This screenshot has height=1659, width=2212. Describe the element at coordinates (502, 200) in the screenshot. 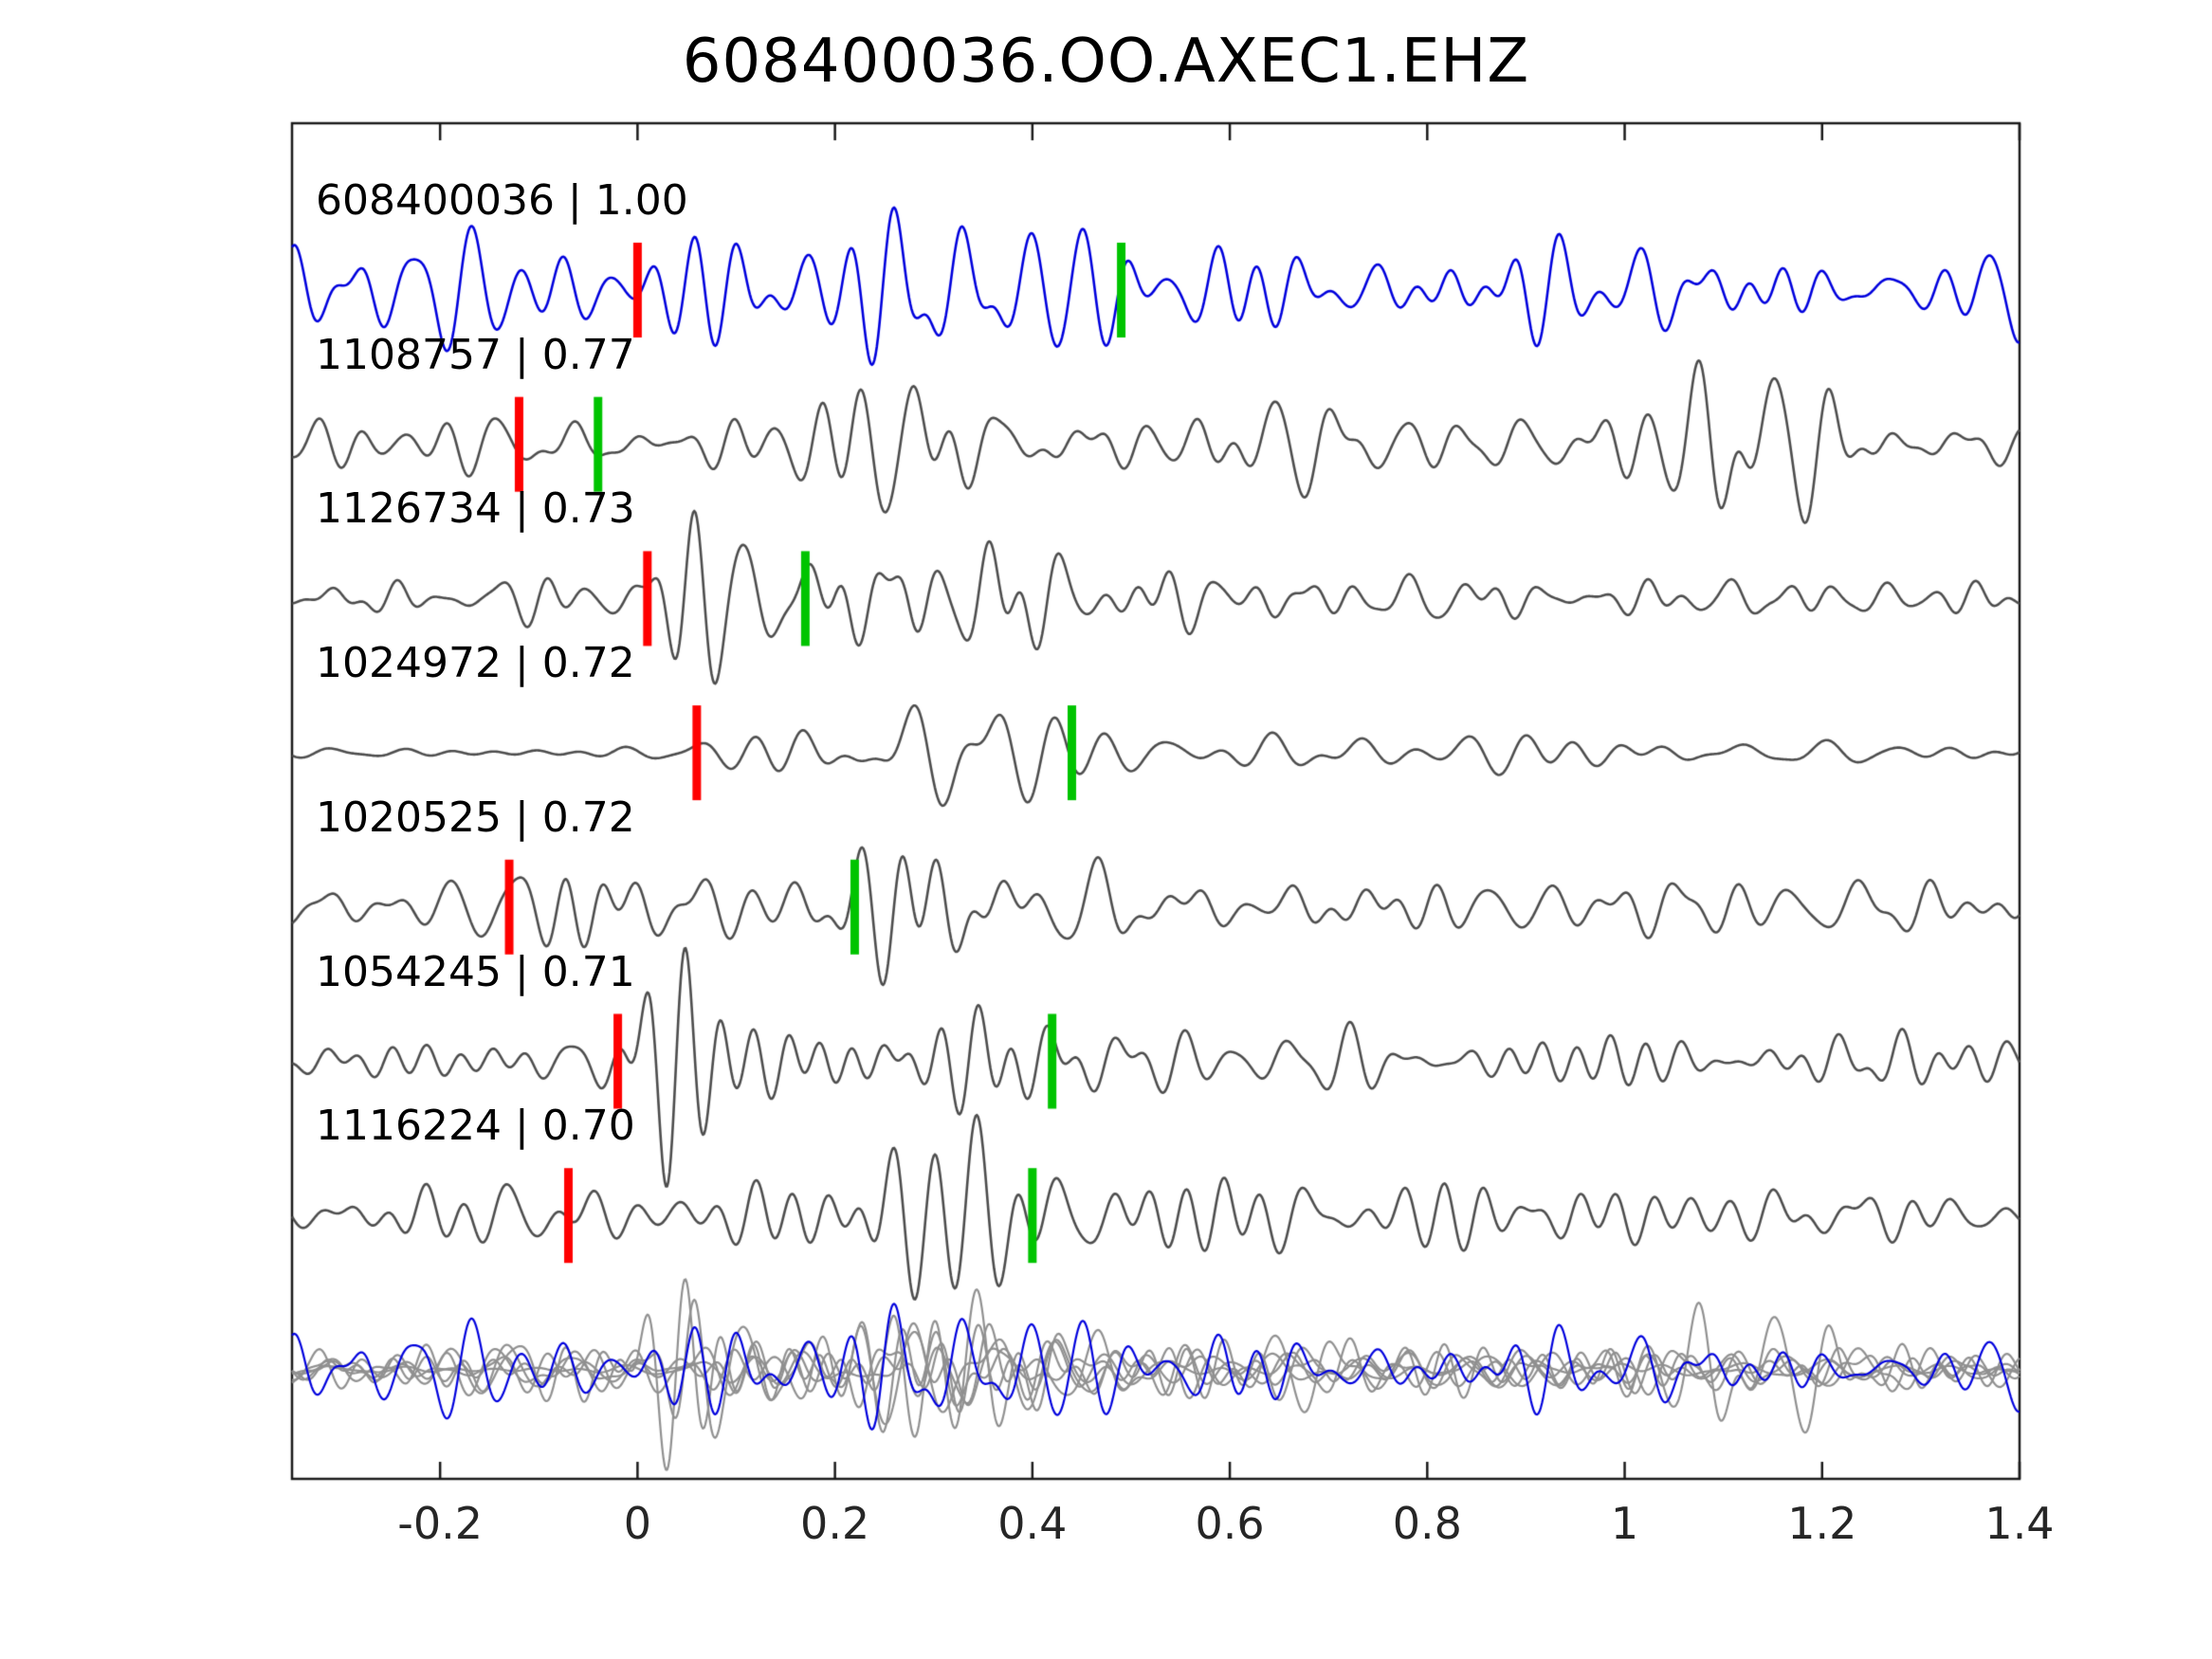

I see `trace-label-608400036: 608400036 | 1.00` at that location.